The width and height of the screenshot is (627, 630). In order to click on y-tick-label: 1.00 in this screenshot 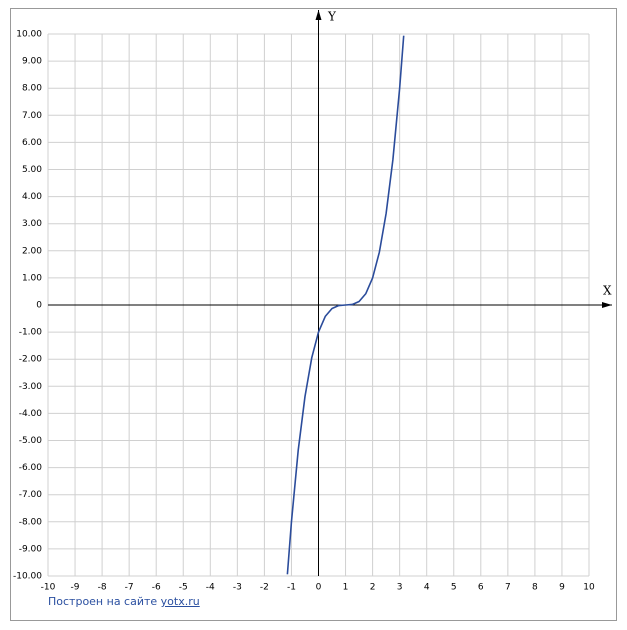, I will do `click(32, 278)`.